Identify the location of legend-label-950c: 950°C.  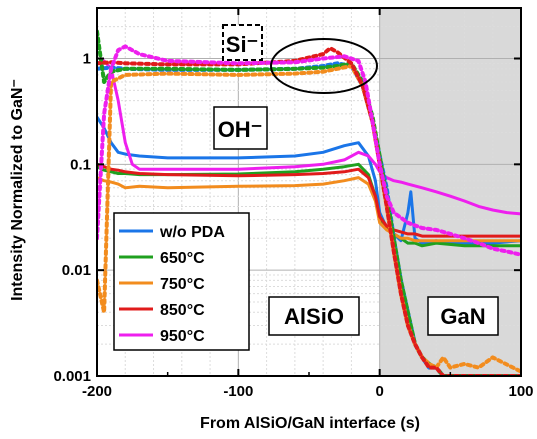
(182, 336).